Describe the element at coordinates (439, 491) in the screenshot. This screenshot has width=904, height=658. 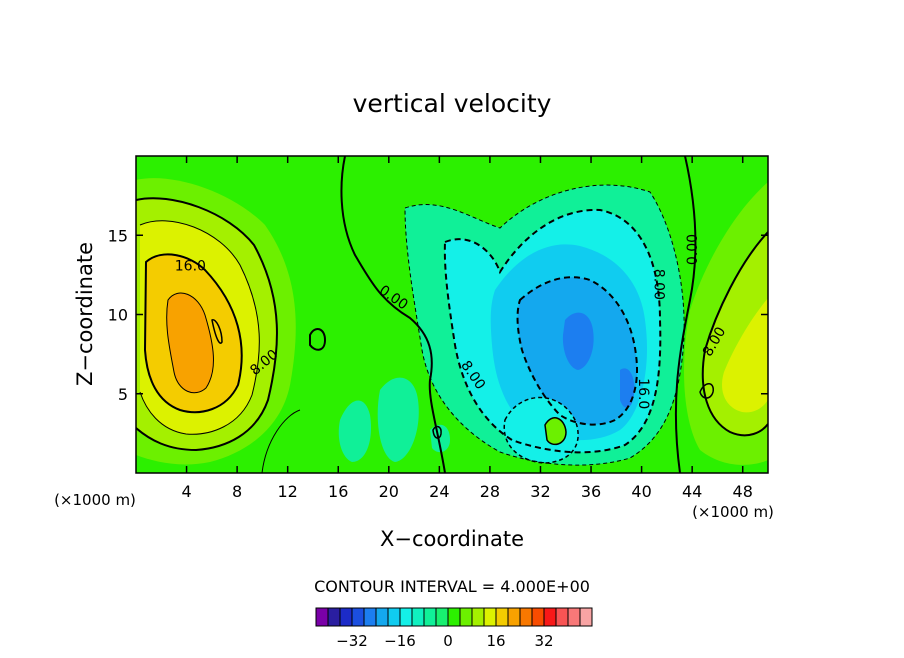
I see `x-tick-label: 24` at that location.